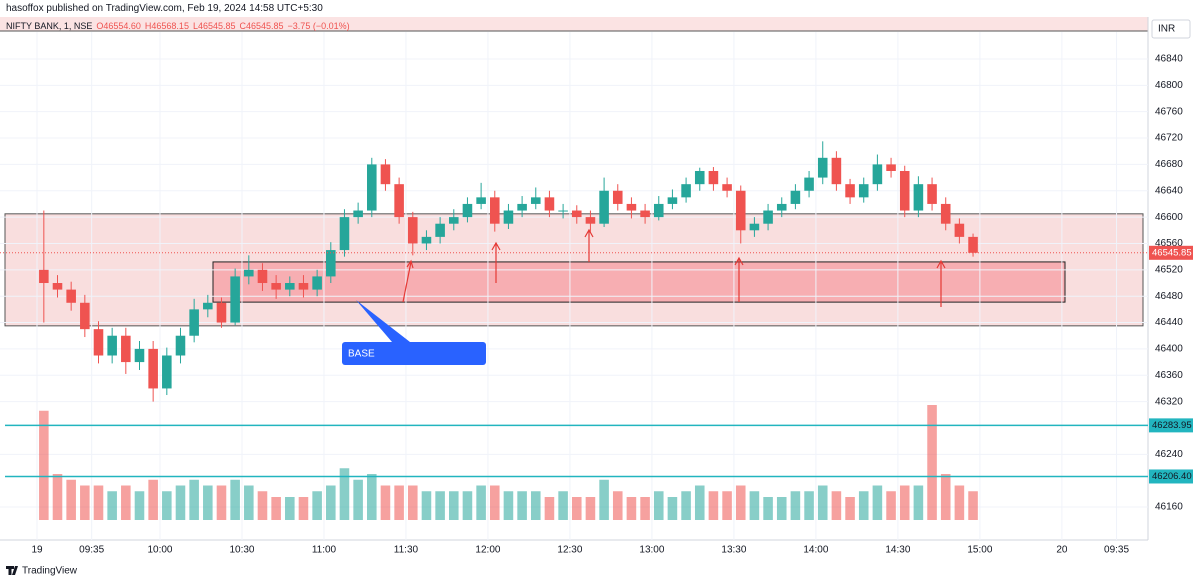  Describe the element at coordinates (1169, 269) in the screenshot. I see `y-tick-label: 46520` at that location.